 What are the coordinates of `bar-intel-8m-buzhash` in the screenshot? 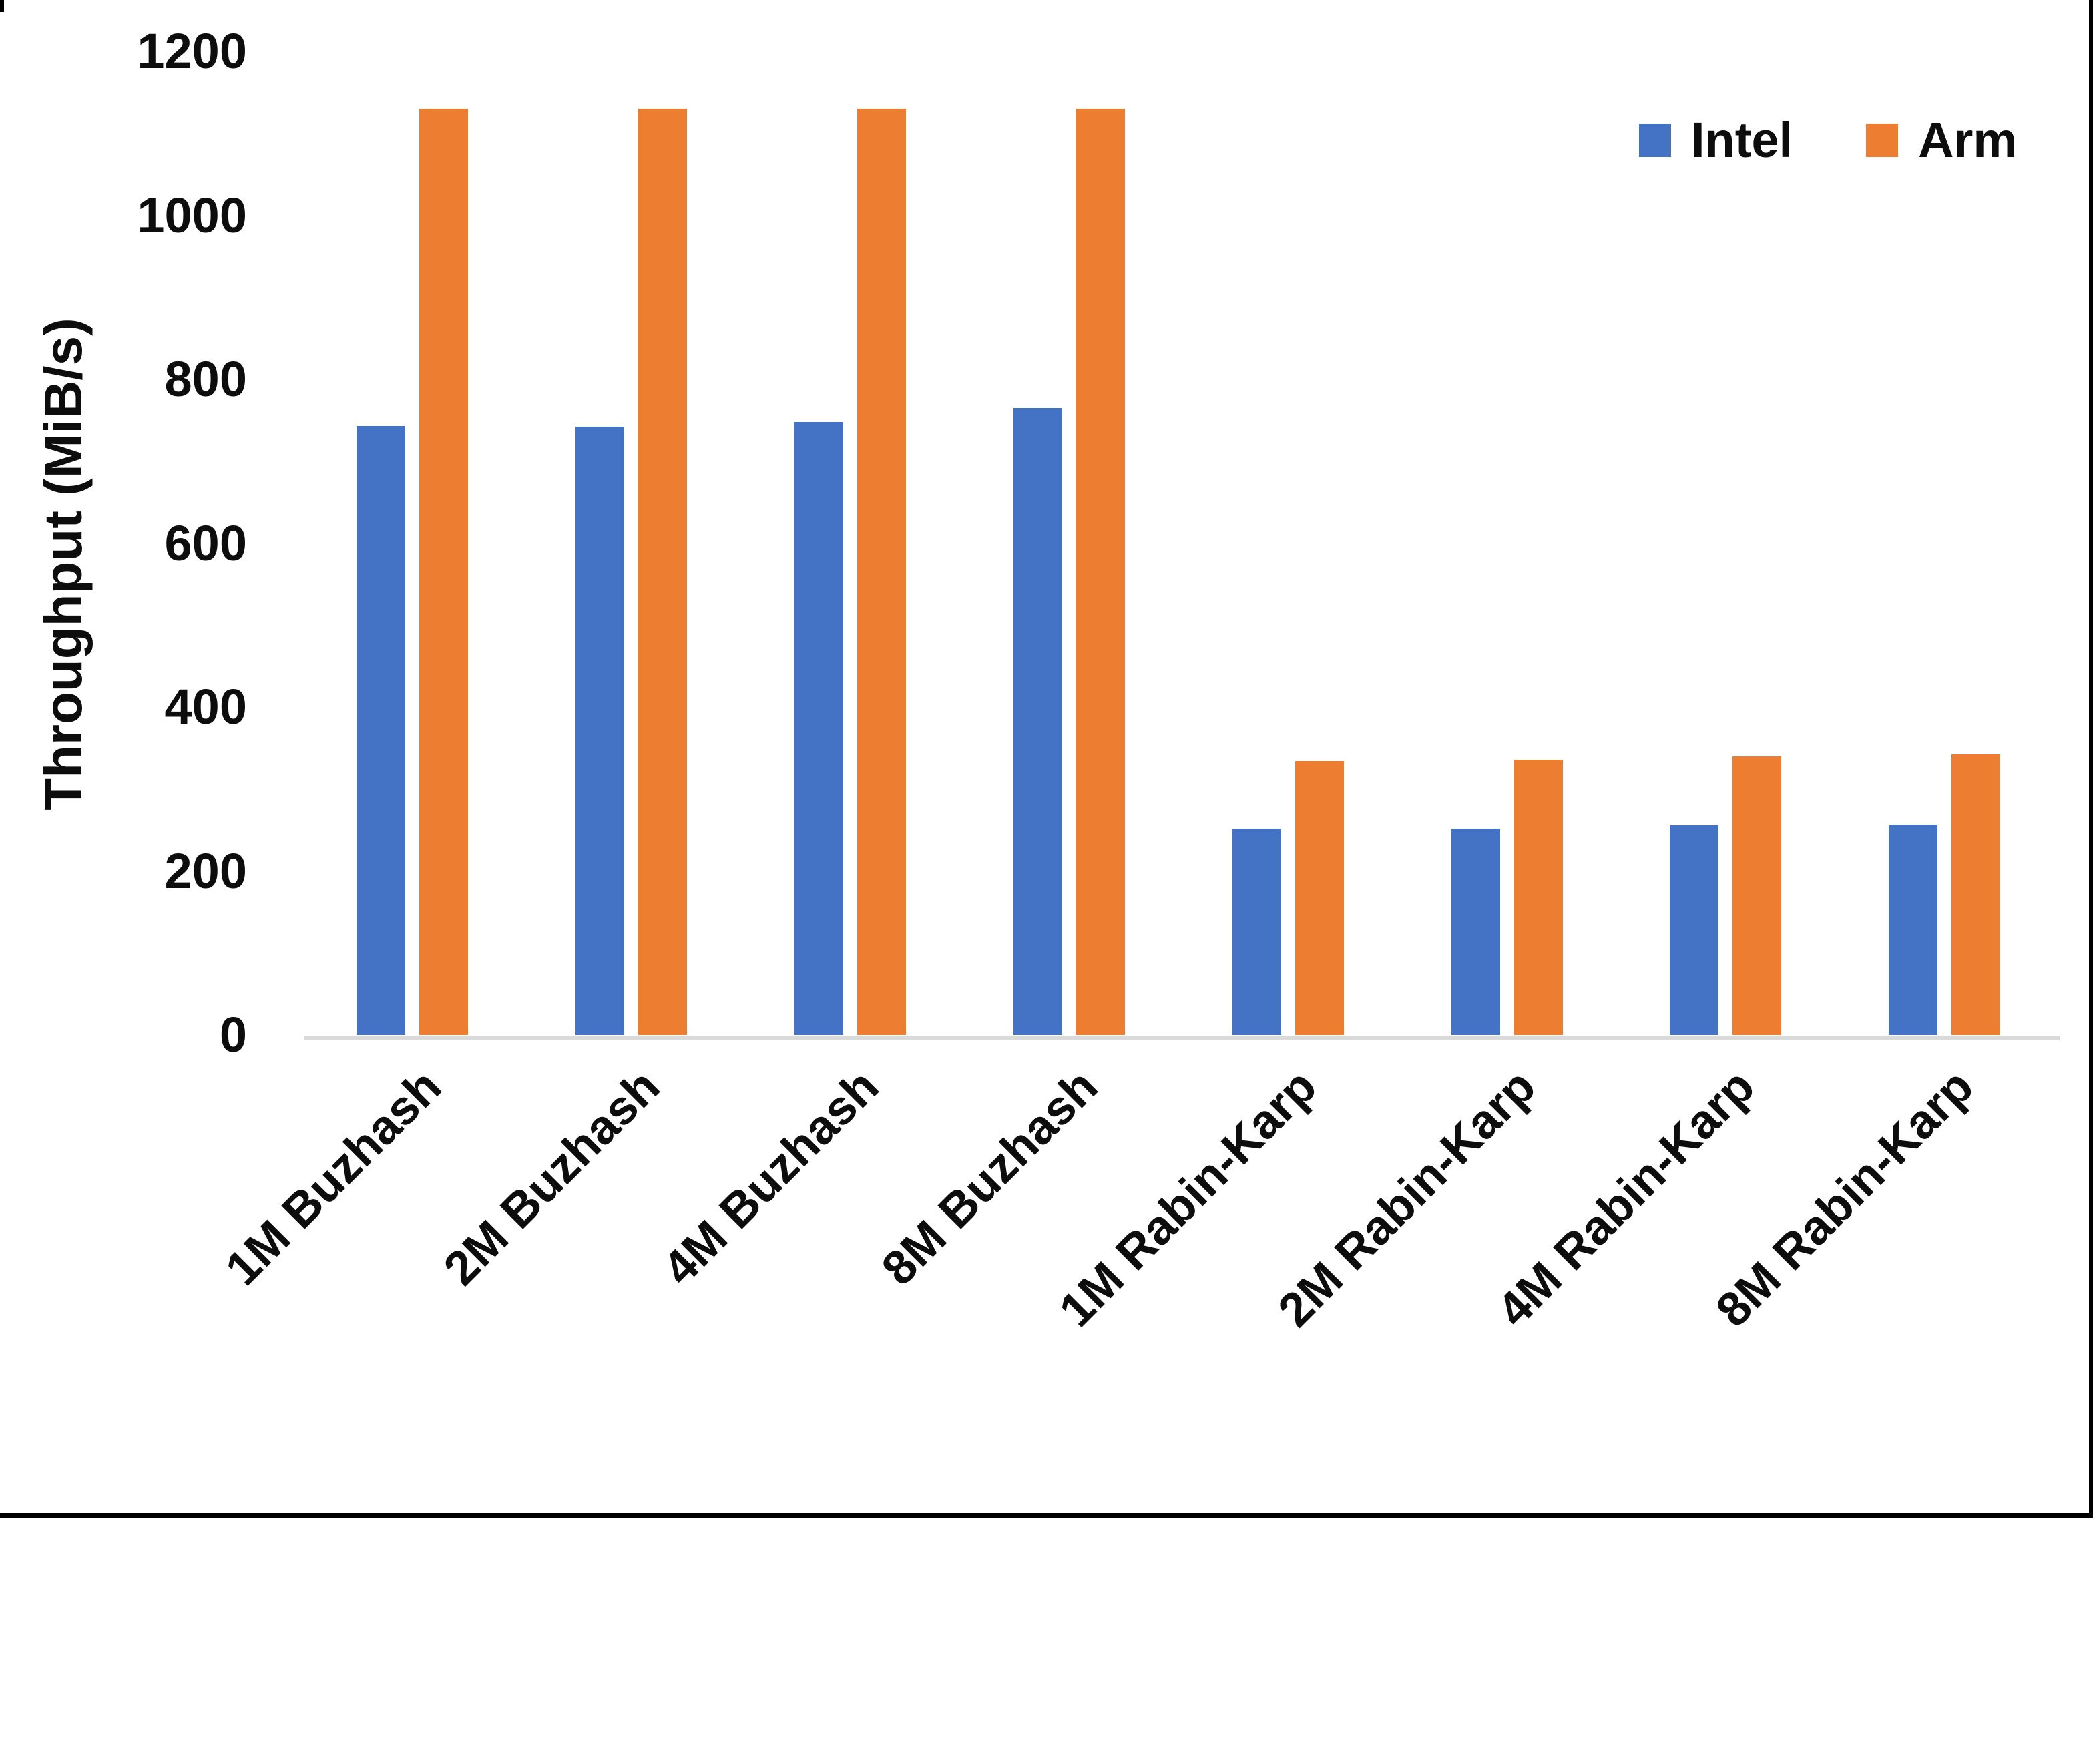 It's located at (1037, 721).